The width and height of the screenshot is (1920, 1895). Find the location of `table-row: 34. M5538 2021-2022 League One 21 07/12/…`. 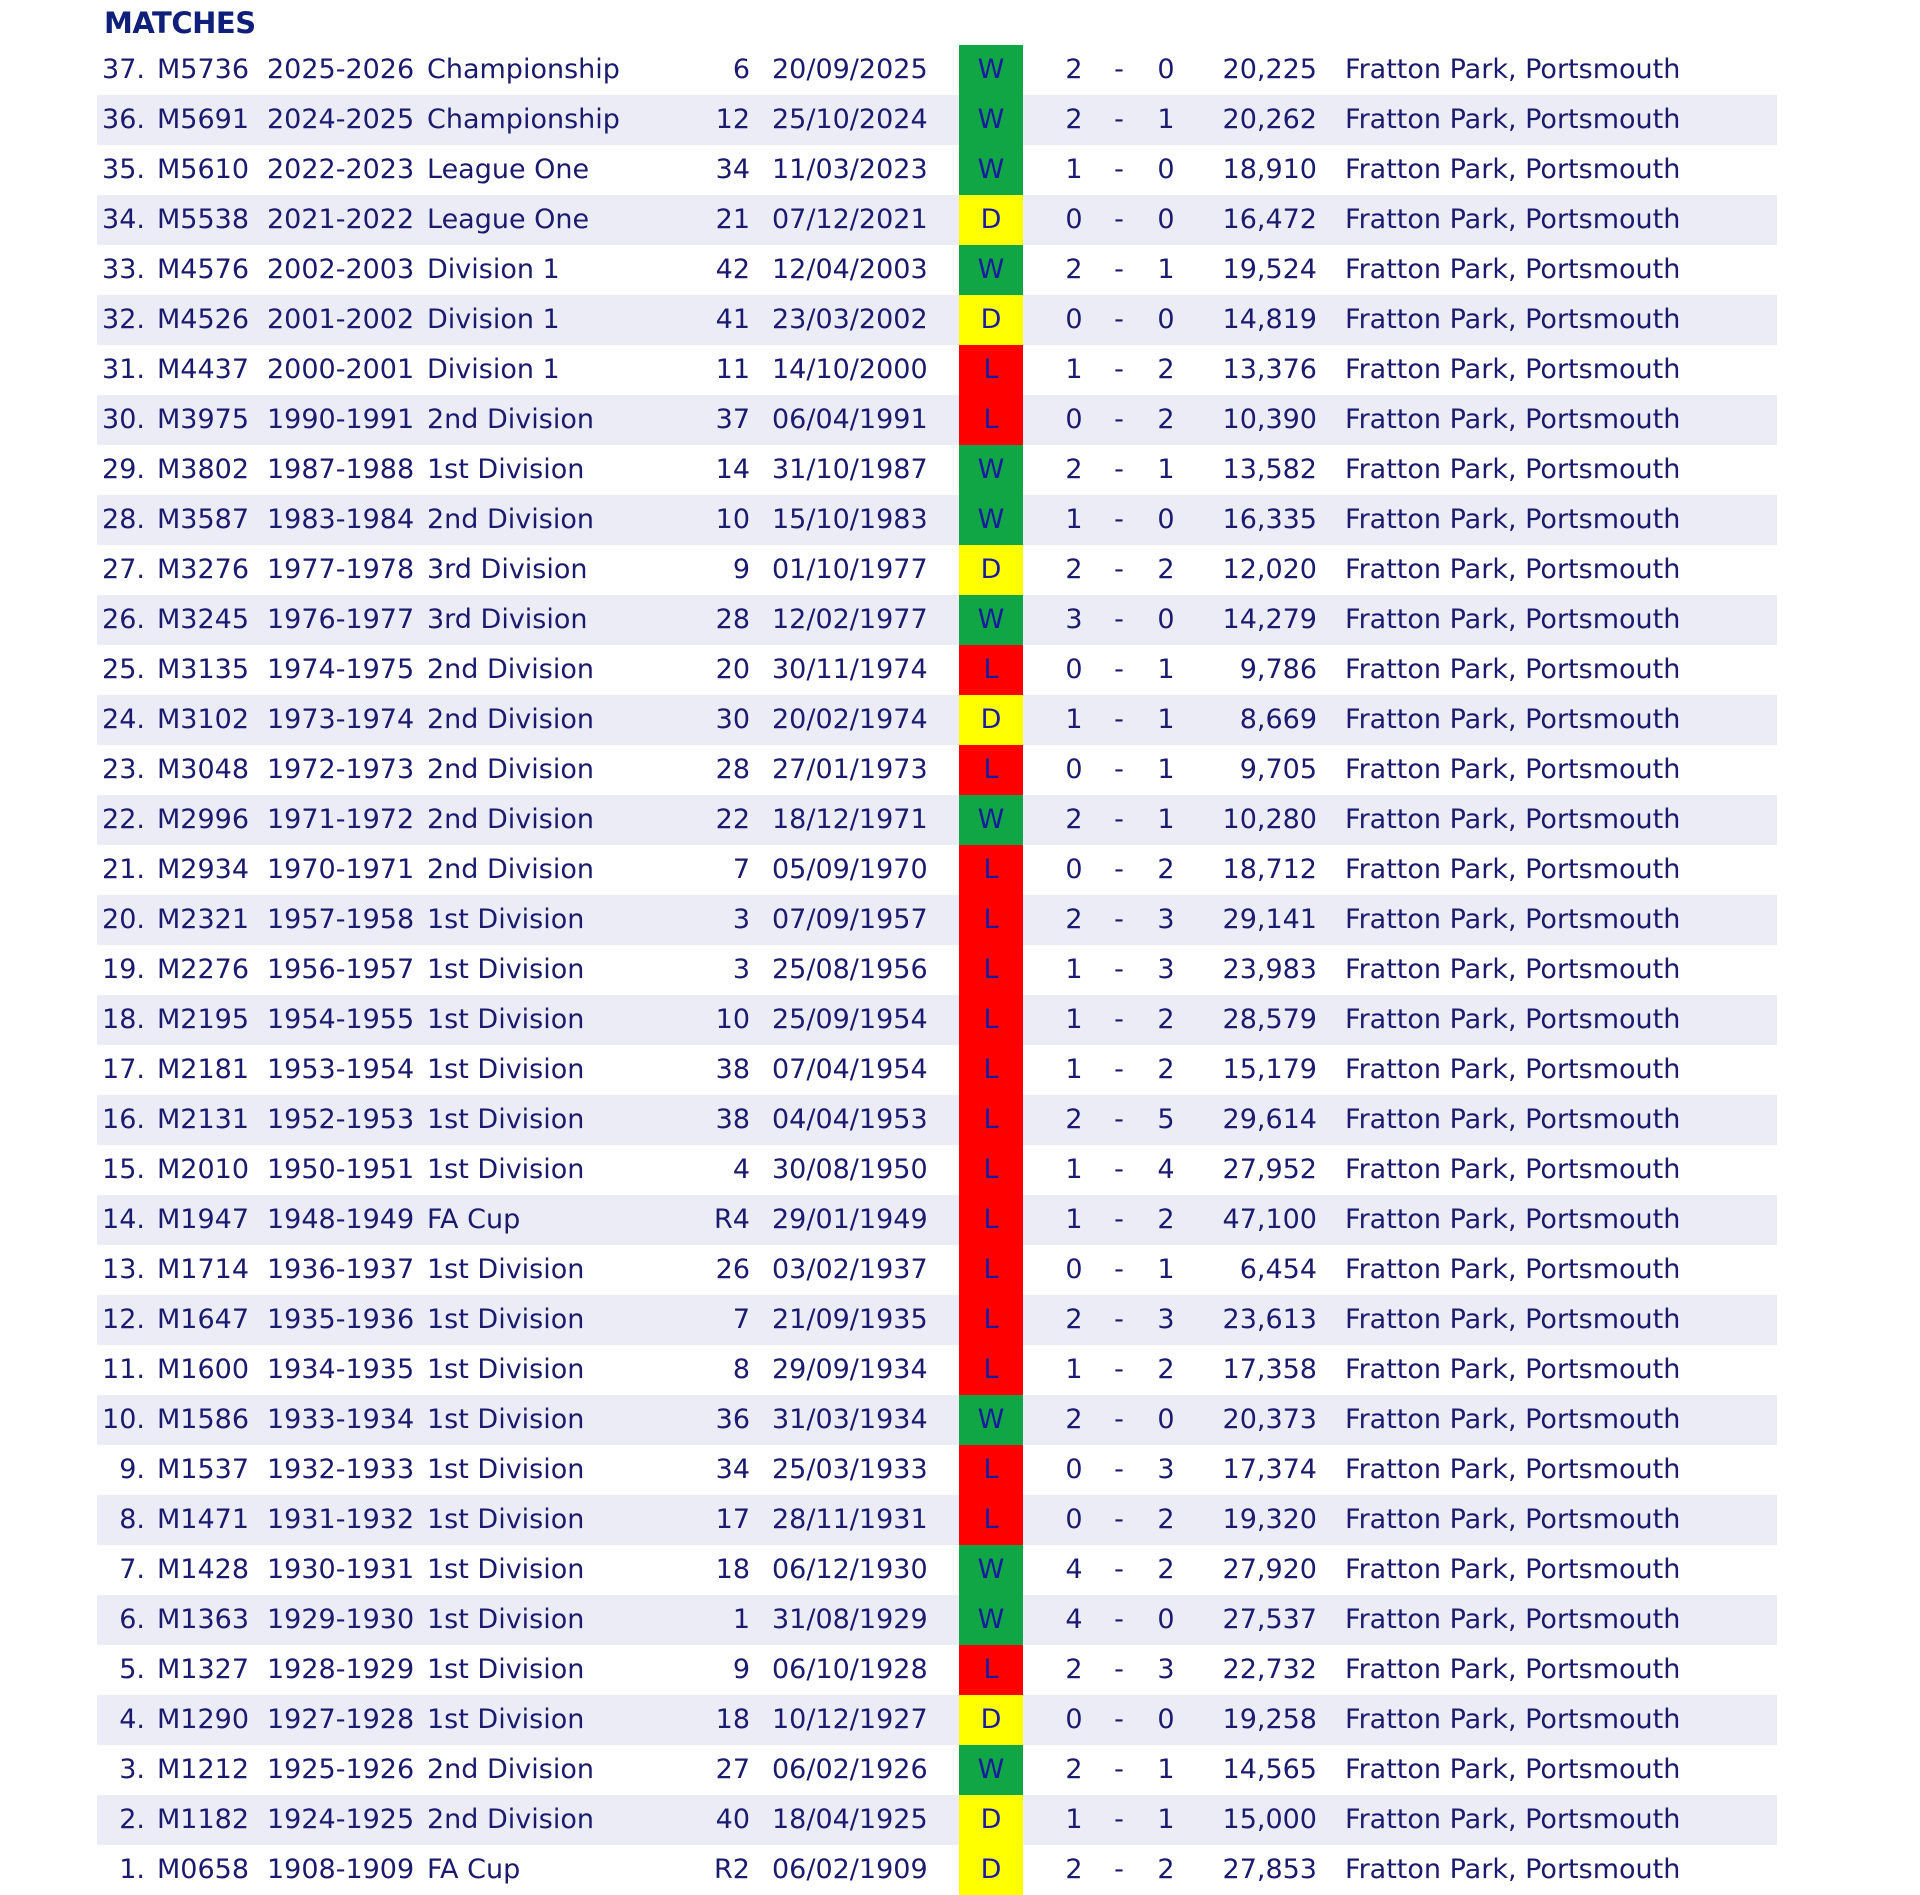

table-row: 34. M5538 2021-2022 League One 21 07/12/… is located at coordinates (937, 220).